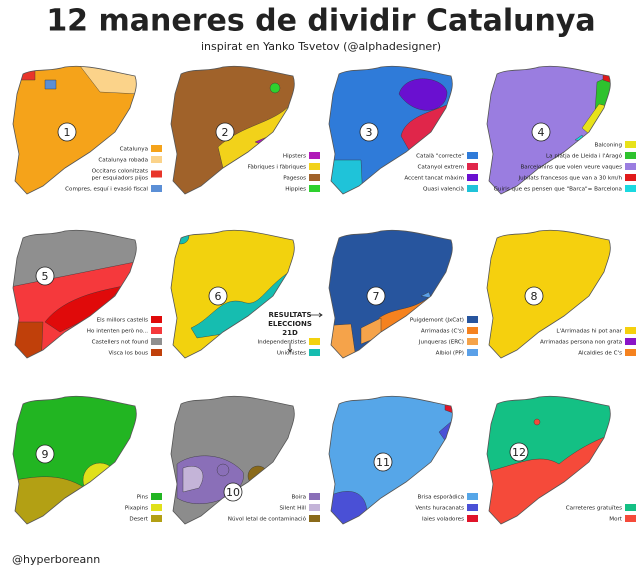 This screenshot has height=572, width=643. I want to click on annotation-line: ELECCIONS, so click(290, 324).